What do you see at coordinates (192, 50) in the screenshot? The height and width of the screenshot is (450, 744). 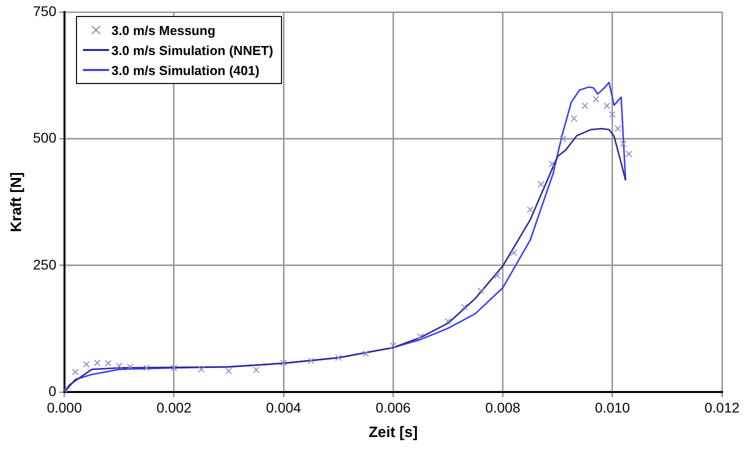 I see `legend-label: 3.0 m/s Simulation (NNET)` at bounding box center [192, 50].